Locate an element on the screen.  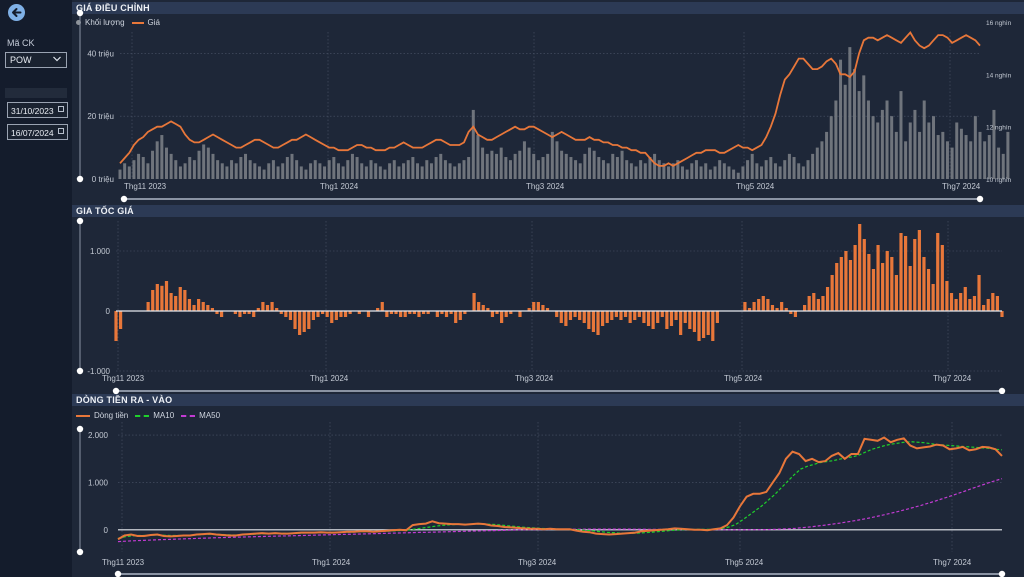
x-tick-label: Thg7 2024 is located at coordinates (952, 562).